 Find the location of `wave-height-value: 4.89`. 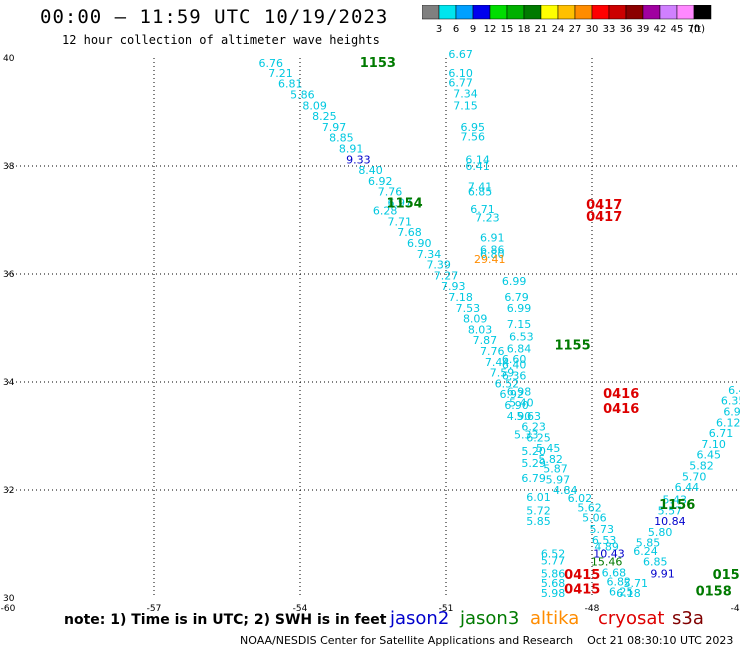

wave-height-value: 4.89 is located at coordinates (606, 546).